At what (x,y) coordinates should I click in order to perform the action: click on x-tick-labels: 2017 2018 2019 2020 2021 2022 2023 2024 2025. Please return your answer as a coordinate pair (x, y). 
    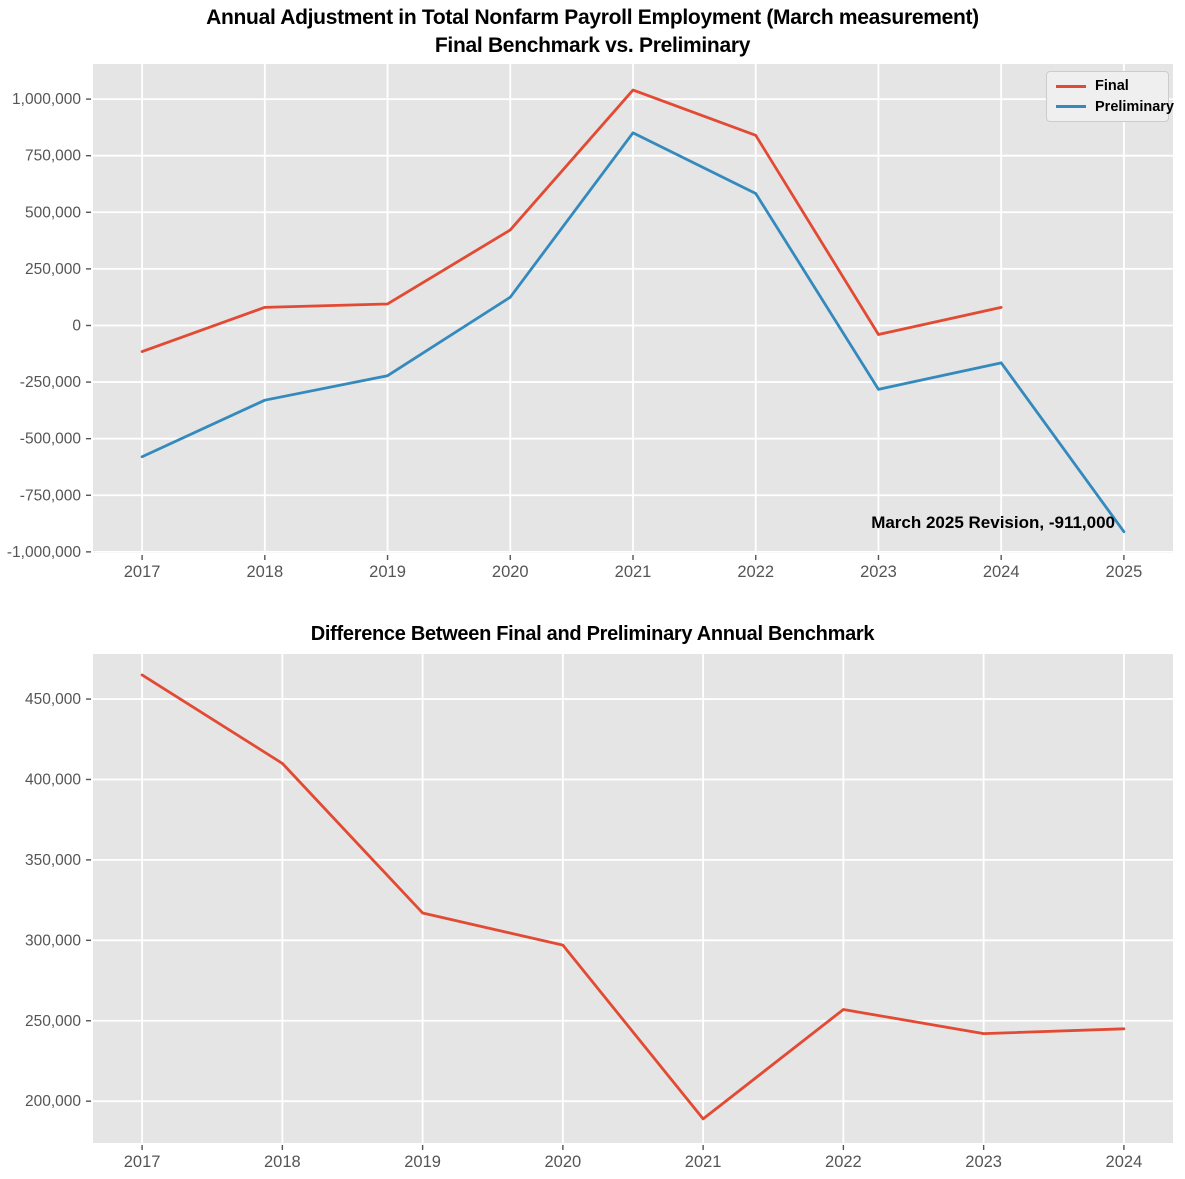
    Looking at the image, I should click on (633, 572).